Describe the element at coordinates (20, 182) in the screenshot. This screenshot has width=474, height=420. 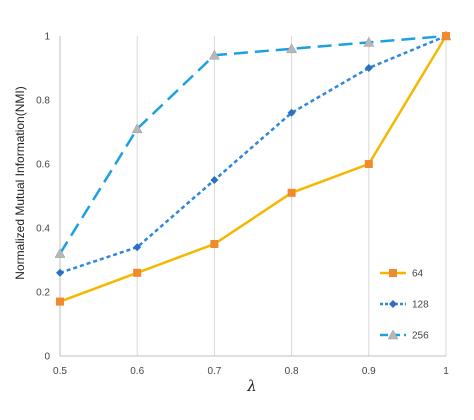
I see `y-axis-title: Normalized Mutual Information(NMI)` at that location.